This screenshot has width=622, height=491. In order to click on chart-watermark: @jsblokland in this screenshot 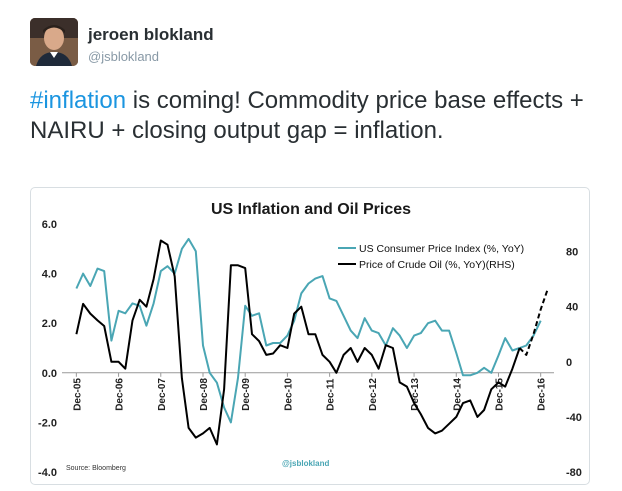, I will do `click(305, 463)`.